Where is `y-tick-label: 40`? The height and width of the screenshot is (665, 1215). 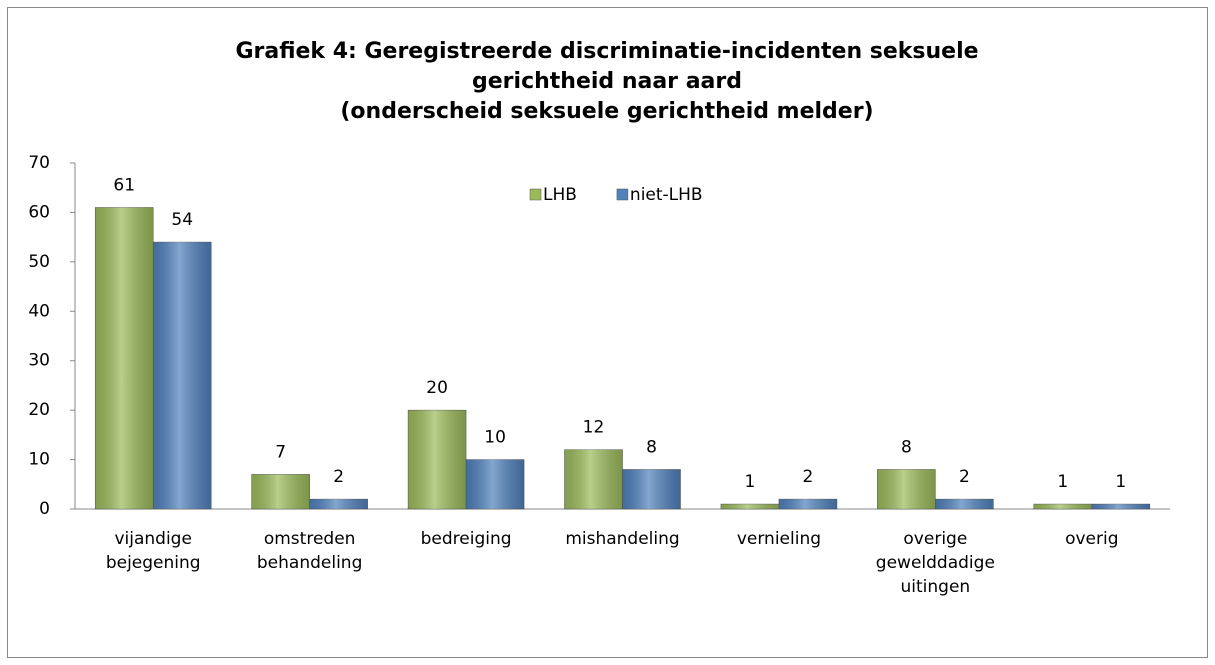
y-tick-label: 40 is located at coordinates (39, 311).